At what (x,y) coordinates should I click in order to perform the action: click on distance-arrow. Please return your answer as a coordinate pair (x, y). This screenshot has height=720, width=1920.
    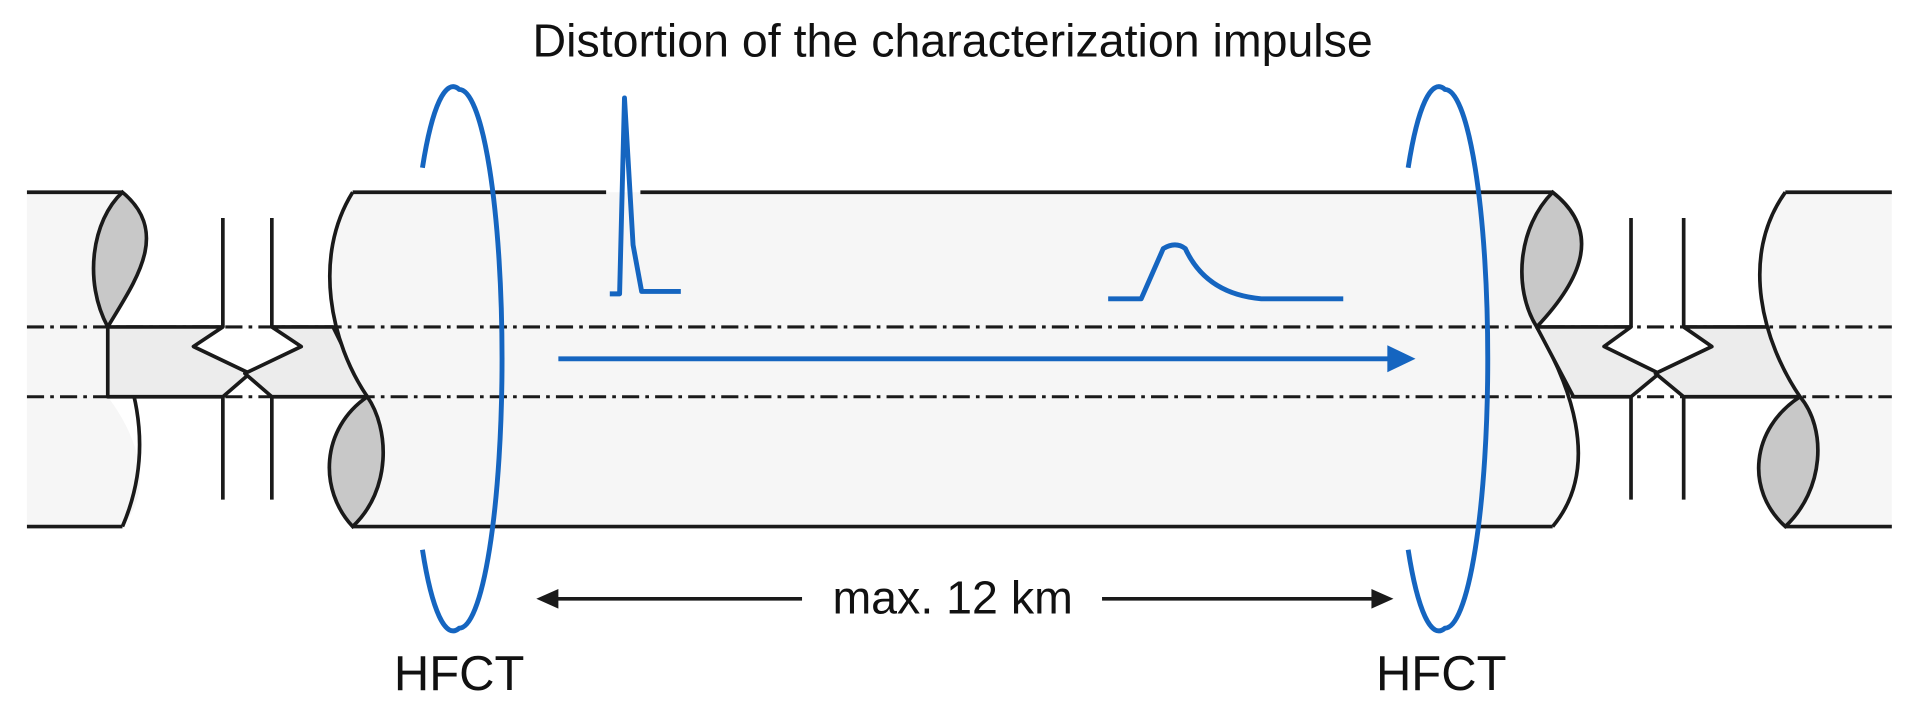
    Looking at the image, I should click on (965, 598).